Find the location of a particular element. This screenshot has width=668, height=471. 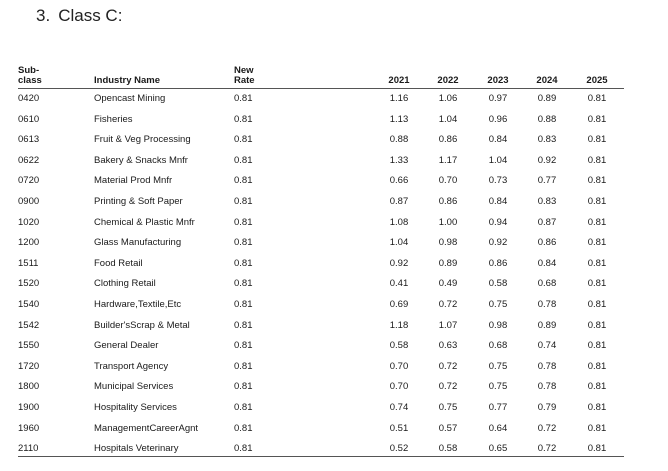

cell-2021: 1.33 is located at coordinates (399, 160).